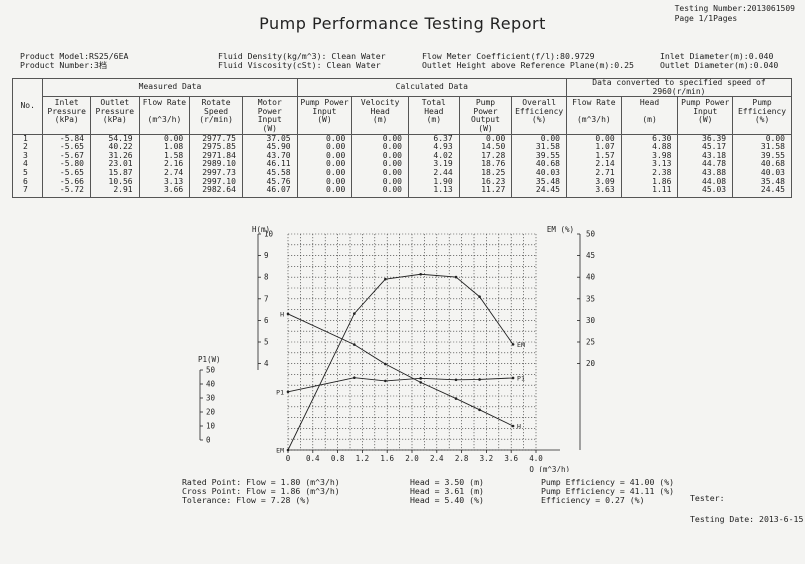  Describe the element at coordinates (591, 363) in the screenshot. I see `em-tick-label: 20` at that location.